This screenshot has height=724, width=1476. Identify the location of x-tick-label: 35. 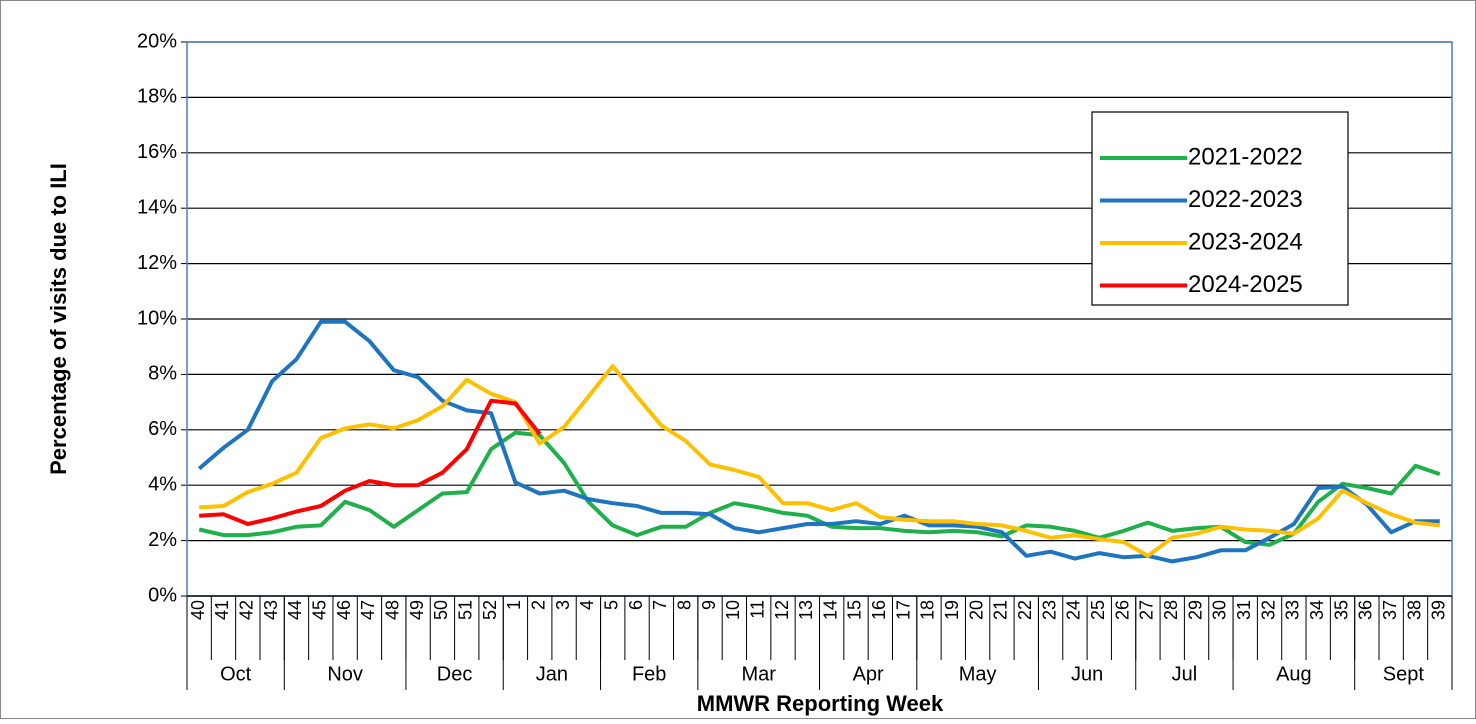
(1341, 610).